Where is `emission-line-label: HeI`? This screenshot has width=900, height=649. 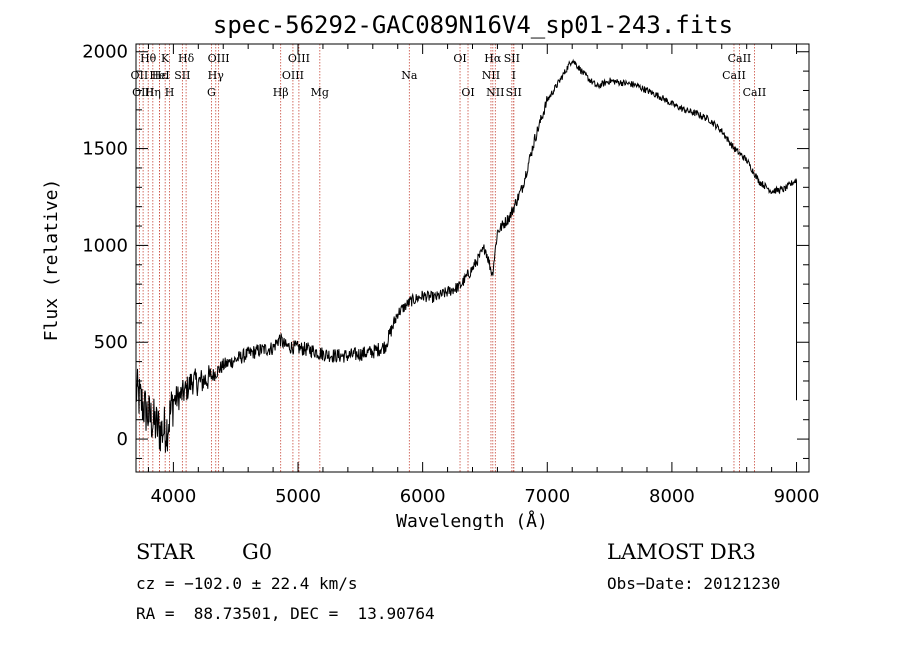
emission-line-label: HeI is located at coordinates (159, 75).